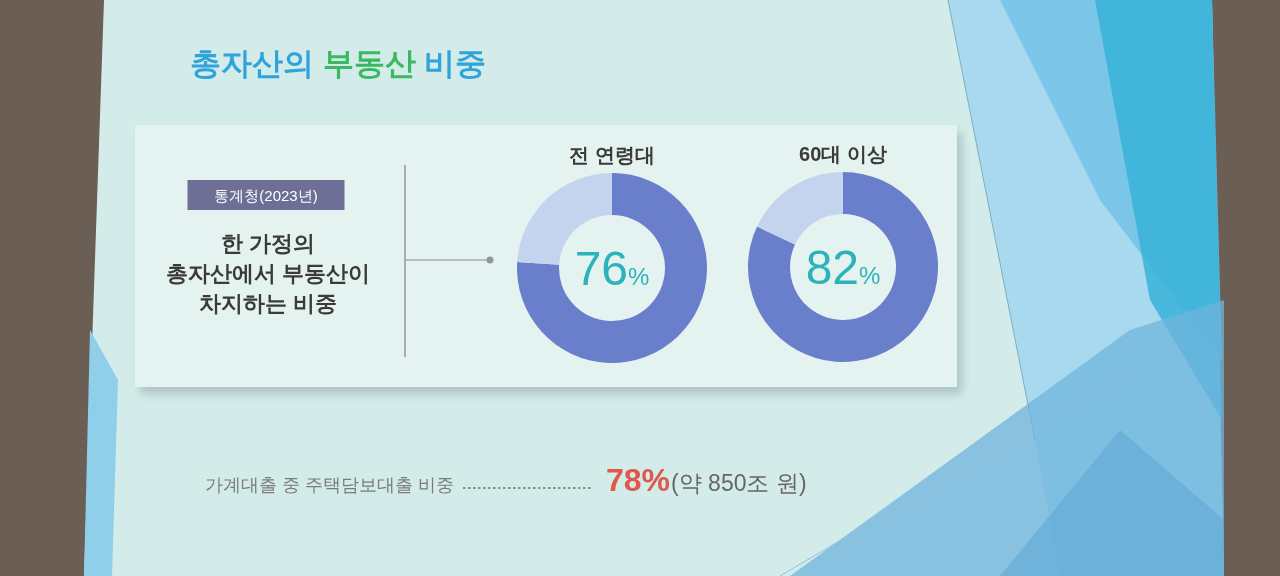 The image size is (1280, 576). Describe the element at coordinates (268, 273) in the screenshot. I see `text: 한 가정의 총자산에서 부동산이 차지하는 비중` at that location.